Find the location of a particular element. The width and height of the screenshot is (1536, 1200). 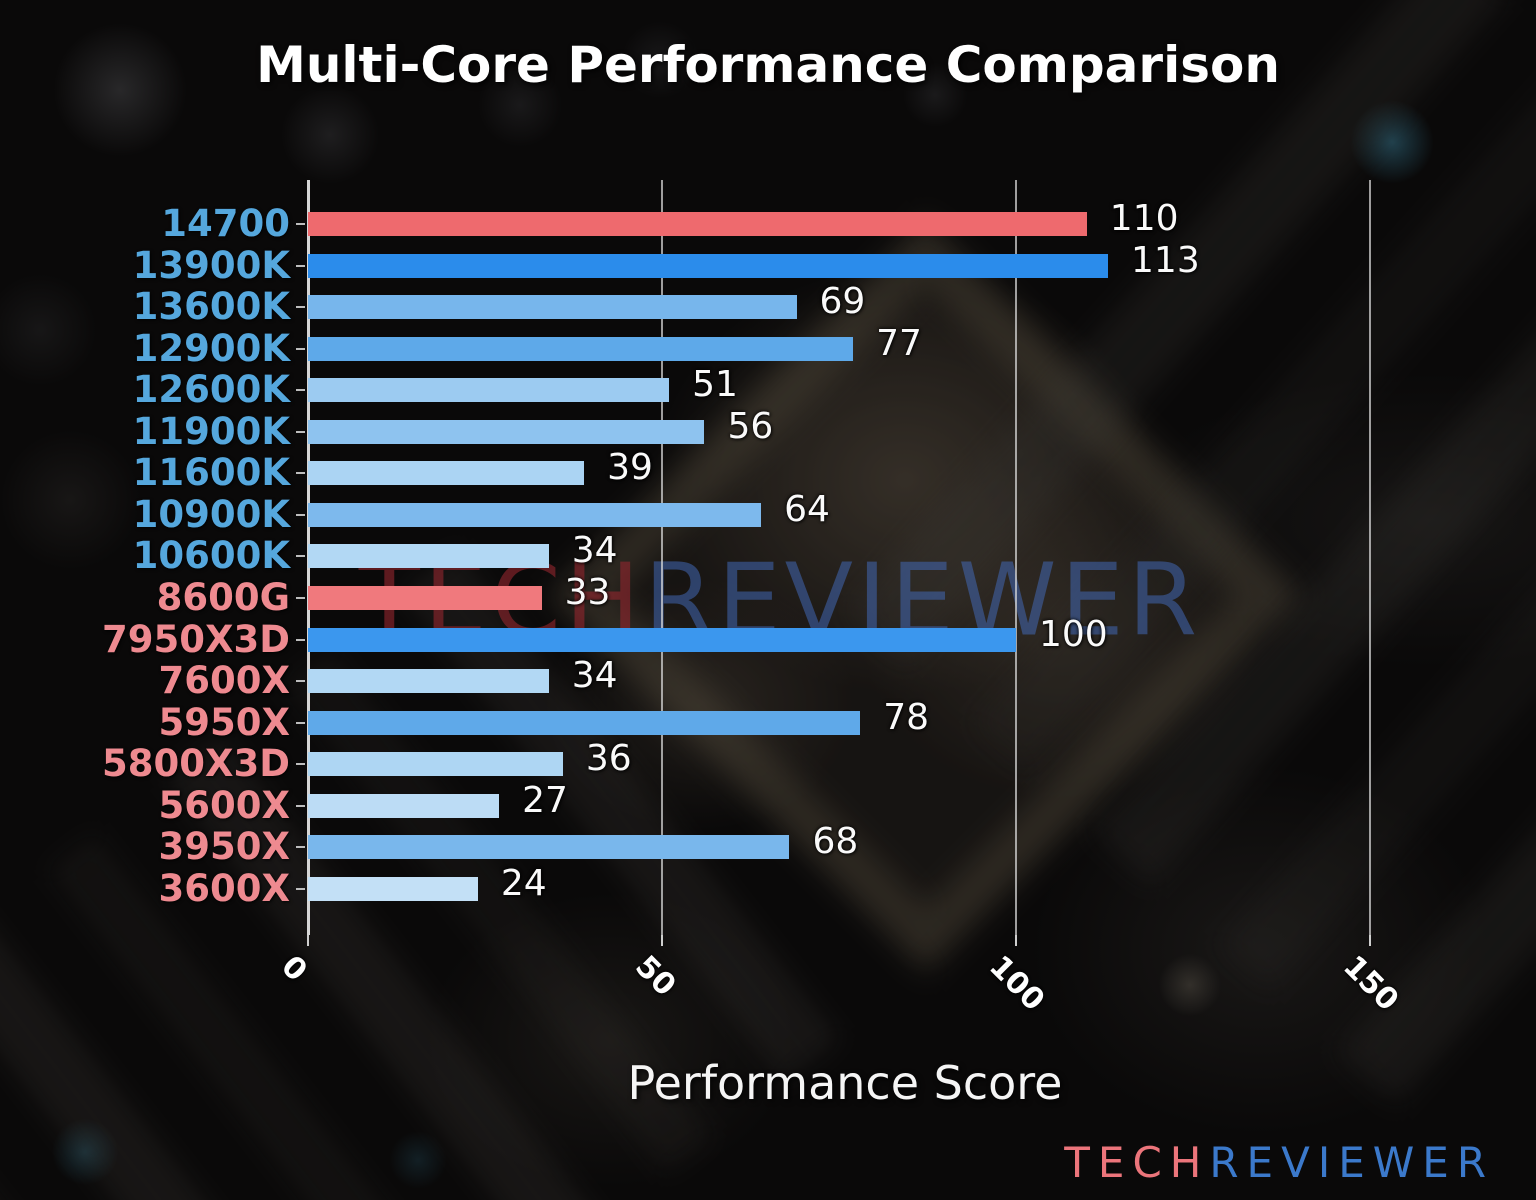

category-label-14700: 14700 is located at coordinates (225, 223).